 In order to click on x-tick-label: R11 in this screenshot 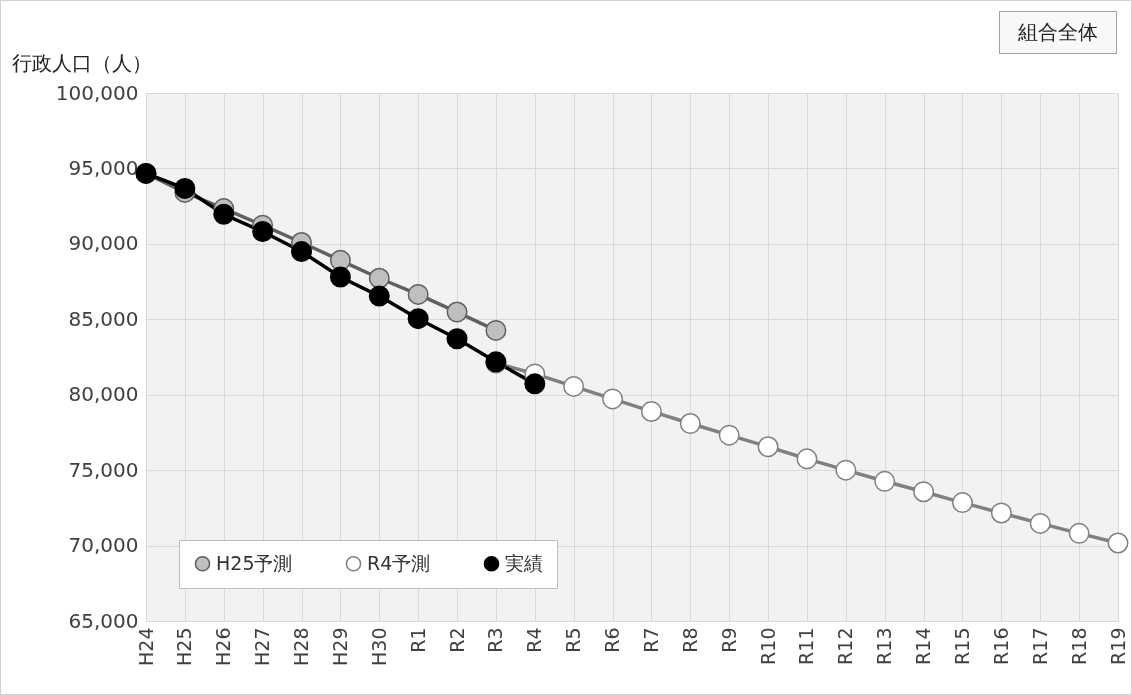, I will do `click(806, 646)`.